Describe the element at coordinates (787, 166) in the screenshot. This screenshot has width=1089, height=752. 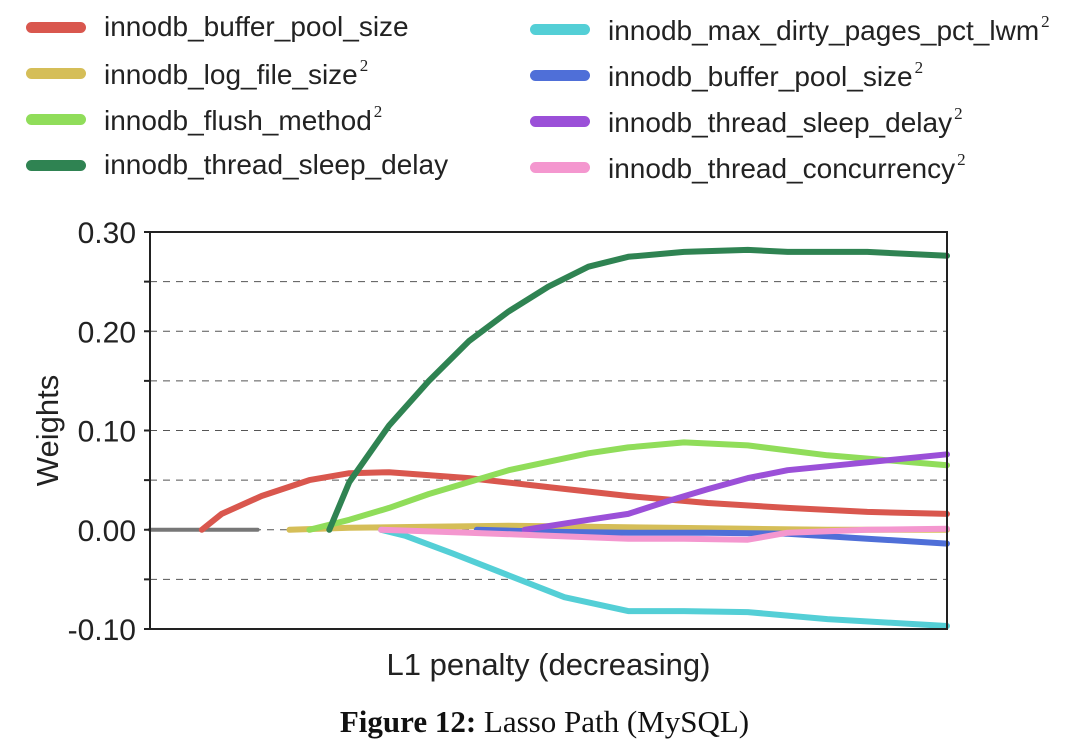
I see `legend-label: innodb_thread_concurrency 2` at that location.